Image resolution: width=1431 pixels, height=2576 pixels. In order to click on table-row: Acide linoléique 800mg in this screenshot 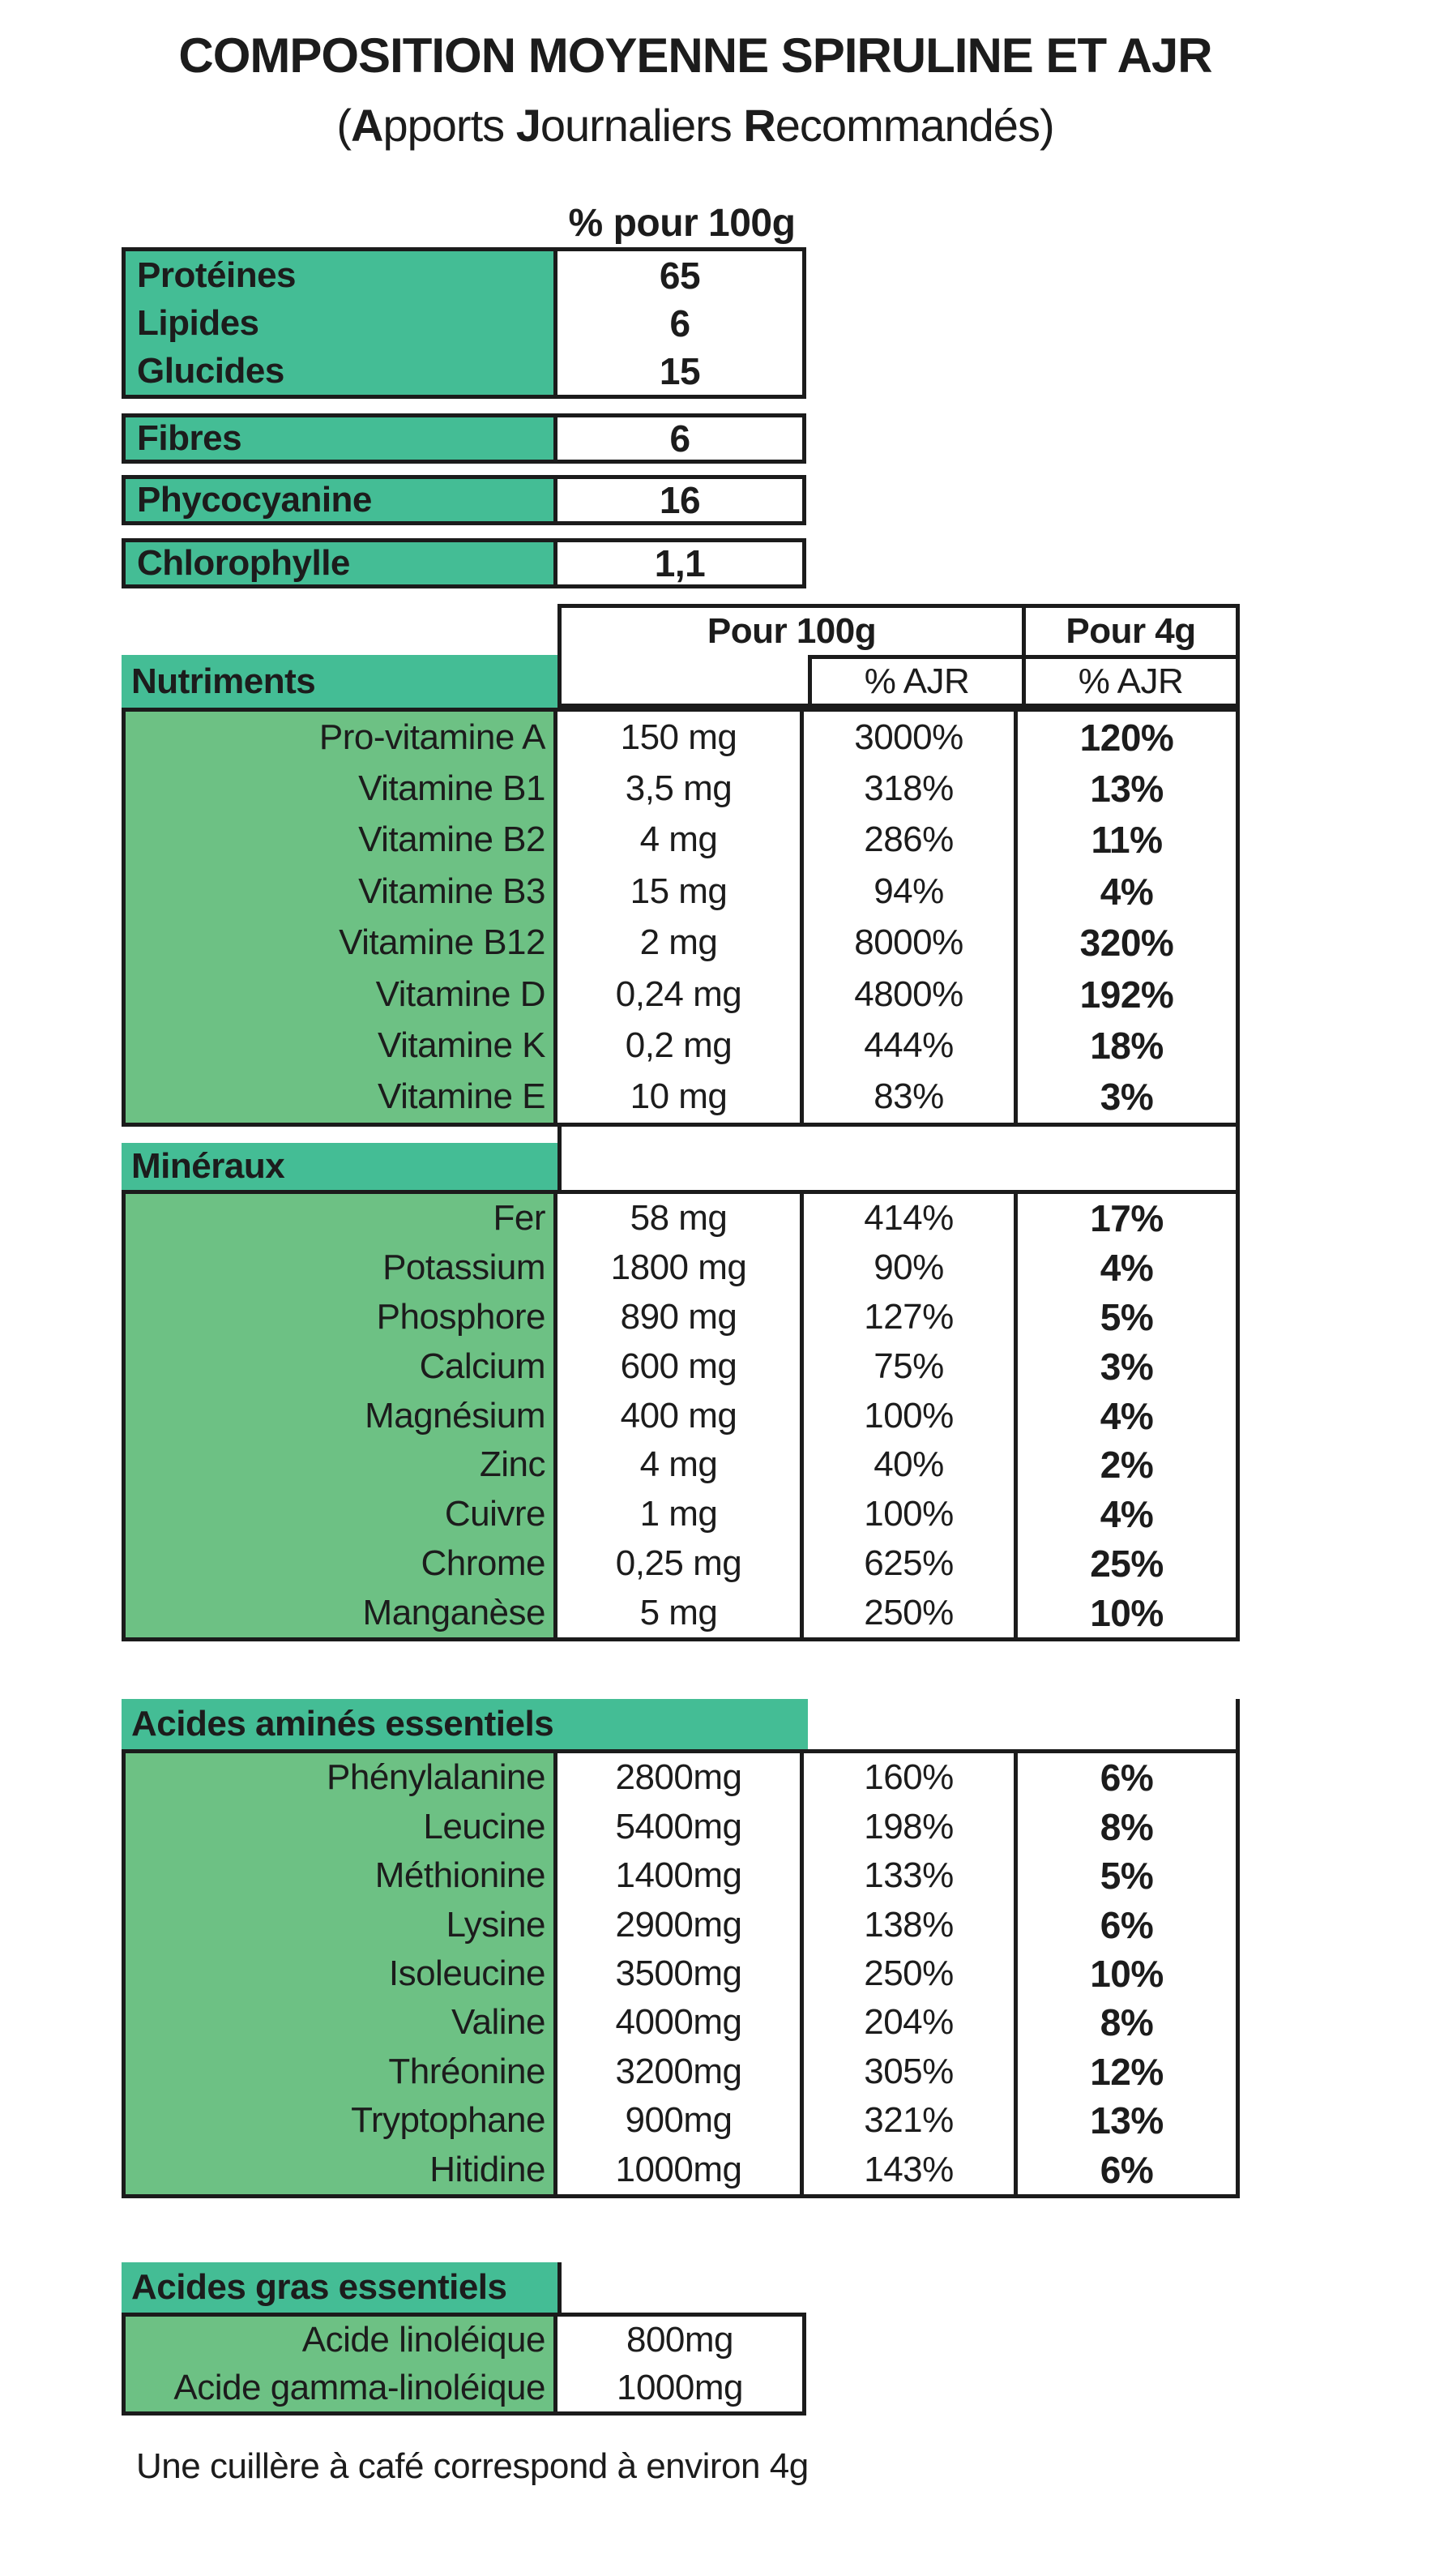, I will do `click(464, 2340)`.